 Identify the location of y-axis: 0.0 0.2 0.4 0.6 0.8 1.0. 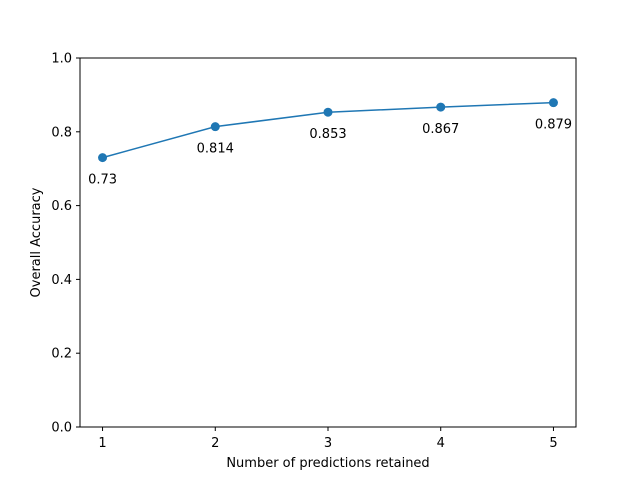
(65, 244).